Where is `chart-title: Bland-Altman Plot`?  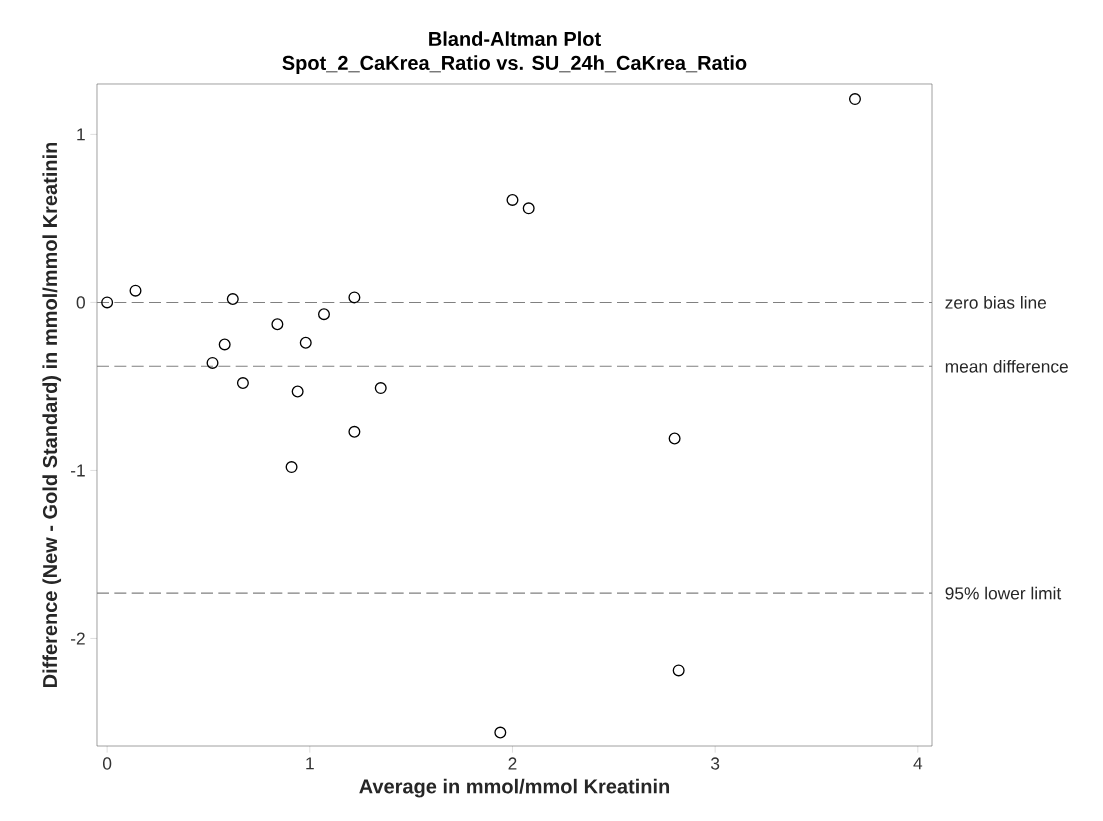
chart-title: Bland-Altman Plot is located at coordinates (515, 38).